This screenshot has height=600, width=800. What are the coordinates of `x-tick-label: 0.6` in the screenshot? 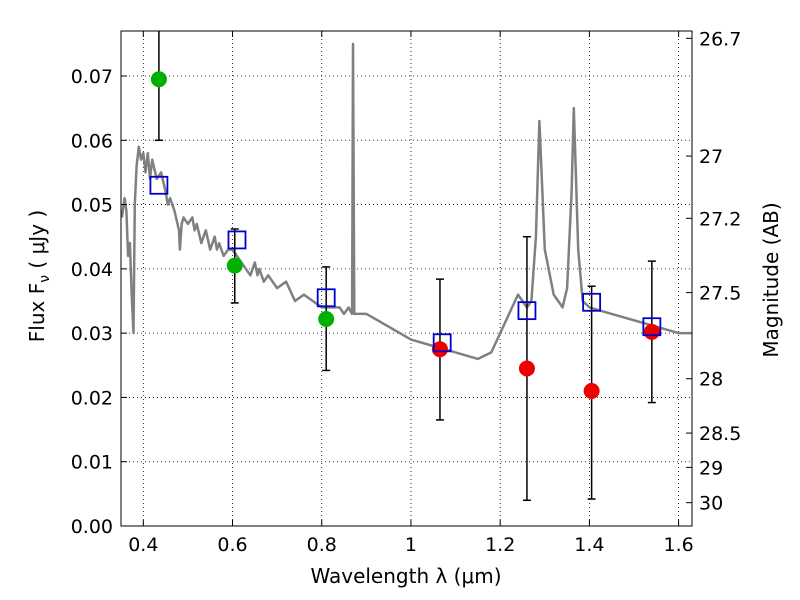 It's located at (232, 545).